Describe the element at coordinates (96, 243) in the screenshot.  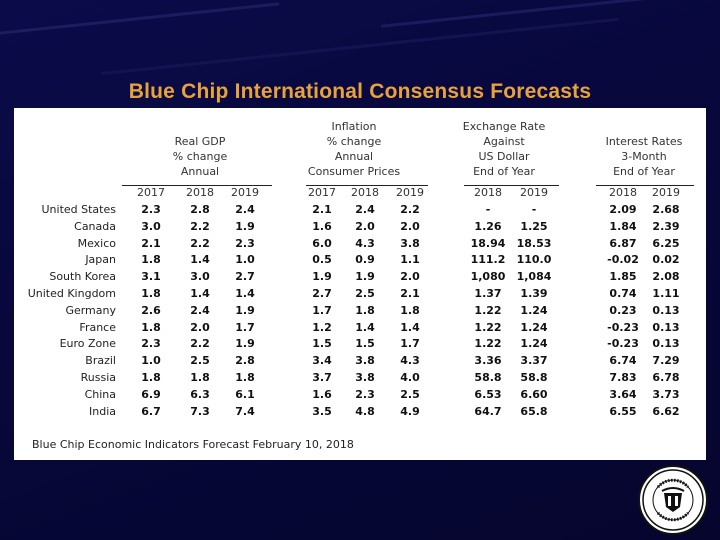
I see `country-label: Mexico` at that location.